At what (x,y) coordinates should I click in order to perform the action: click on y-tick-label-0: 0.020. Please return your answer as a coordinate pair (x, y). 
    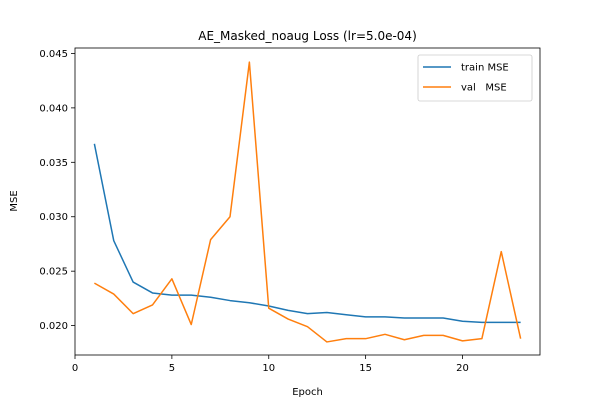
    Looking at the image, I should click on (53, 326).